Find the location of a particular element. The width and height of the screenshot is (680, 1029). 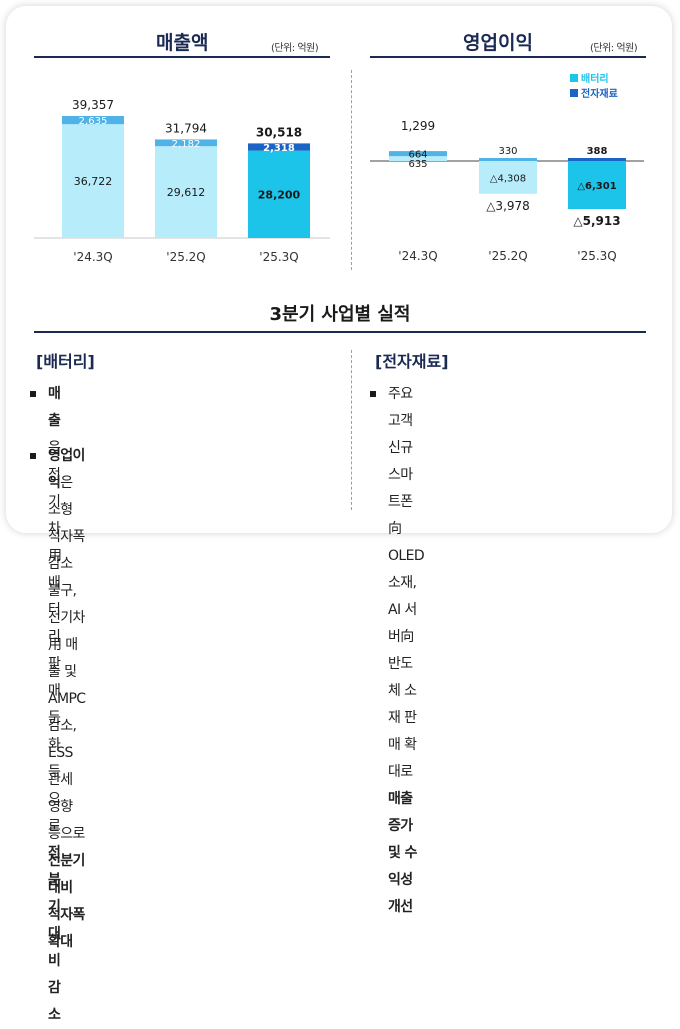

revenue-label-materials: 2,182 is located at coordinates (186, 144).